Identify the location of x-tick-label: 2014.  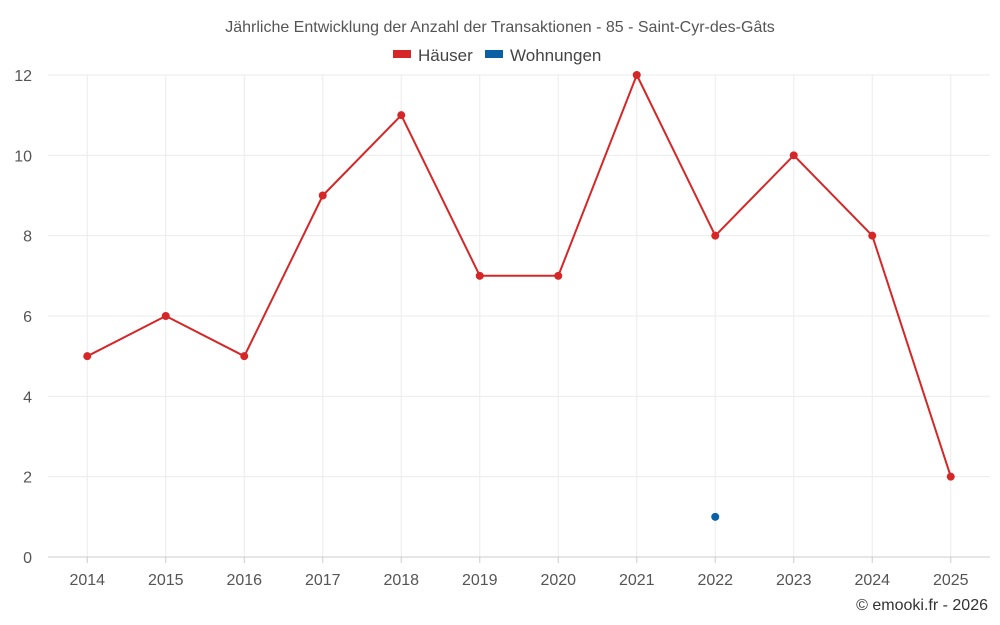
(87, 580).